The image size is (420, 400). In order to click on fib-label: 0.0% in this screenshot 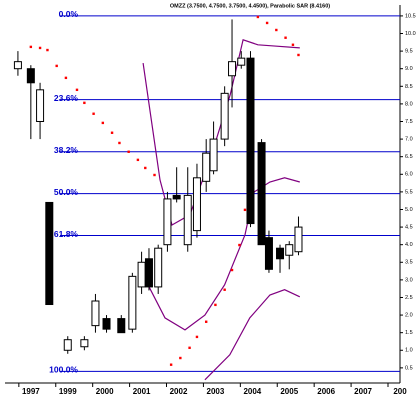, I will do `click(69, 14)`.